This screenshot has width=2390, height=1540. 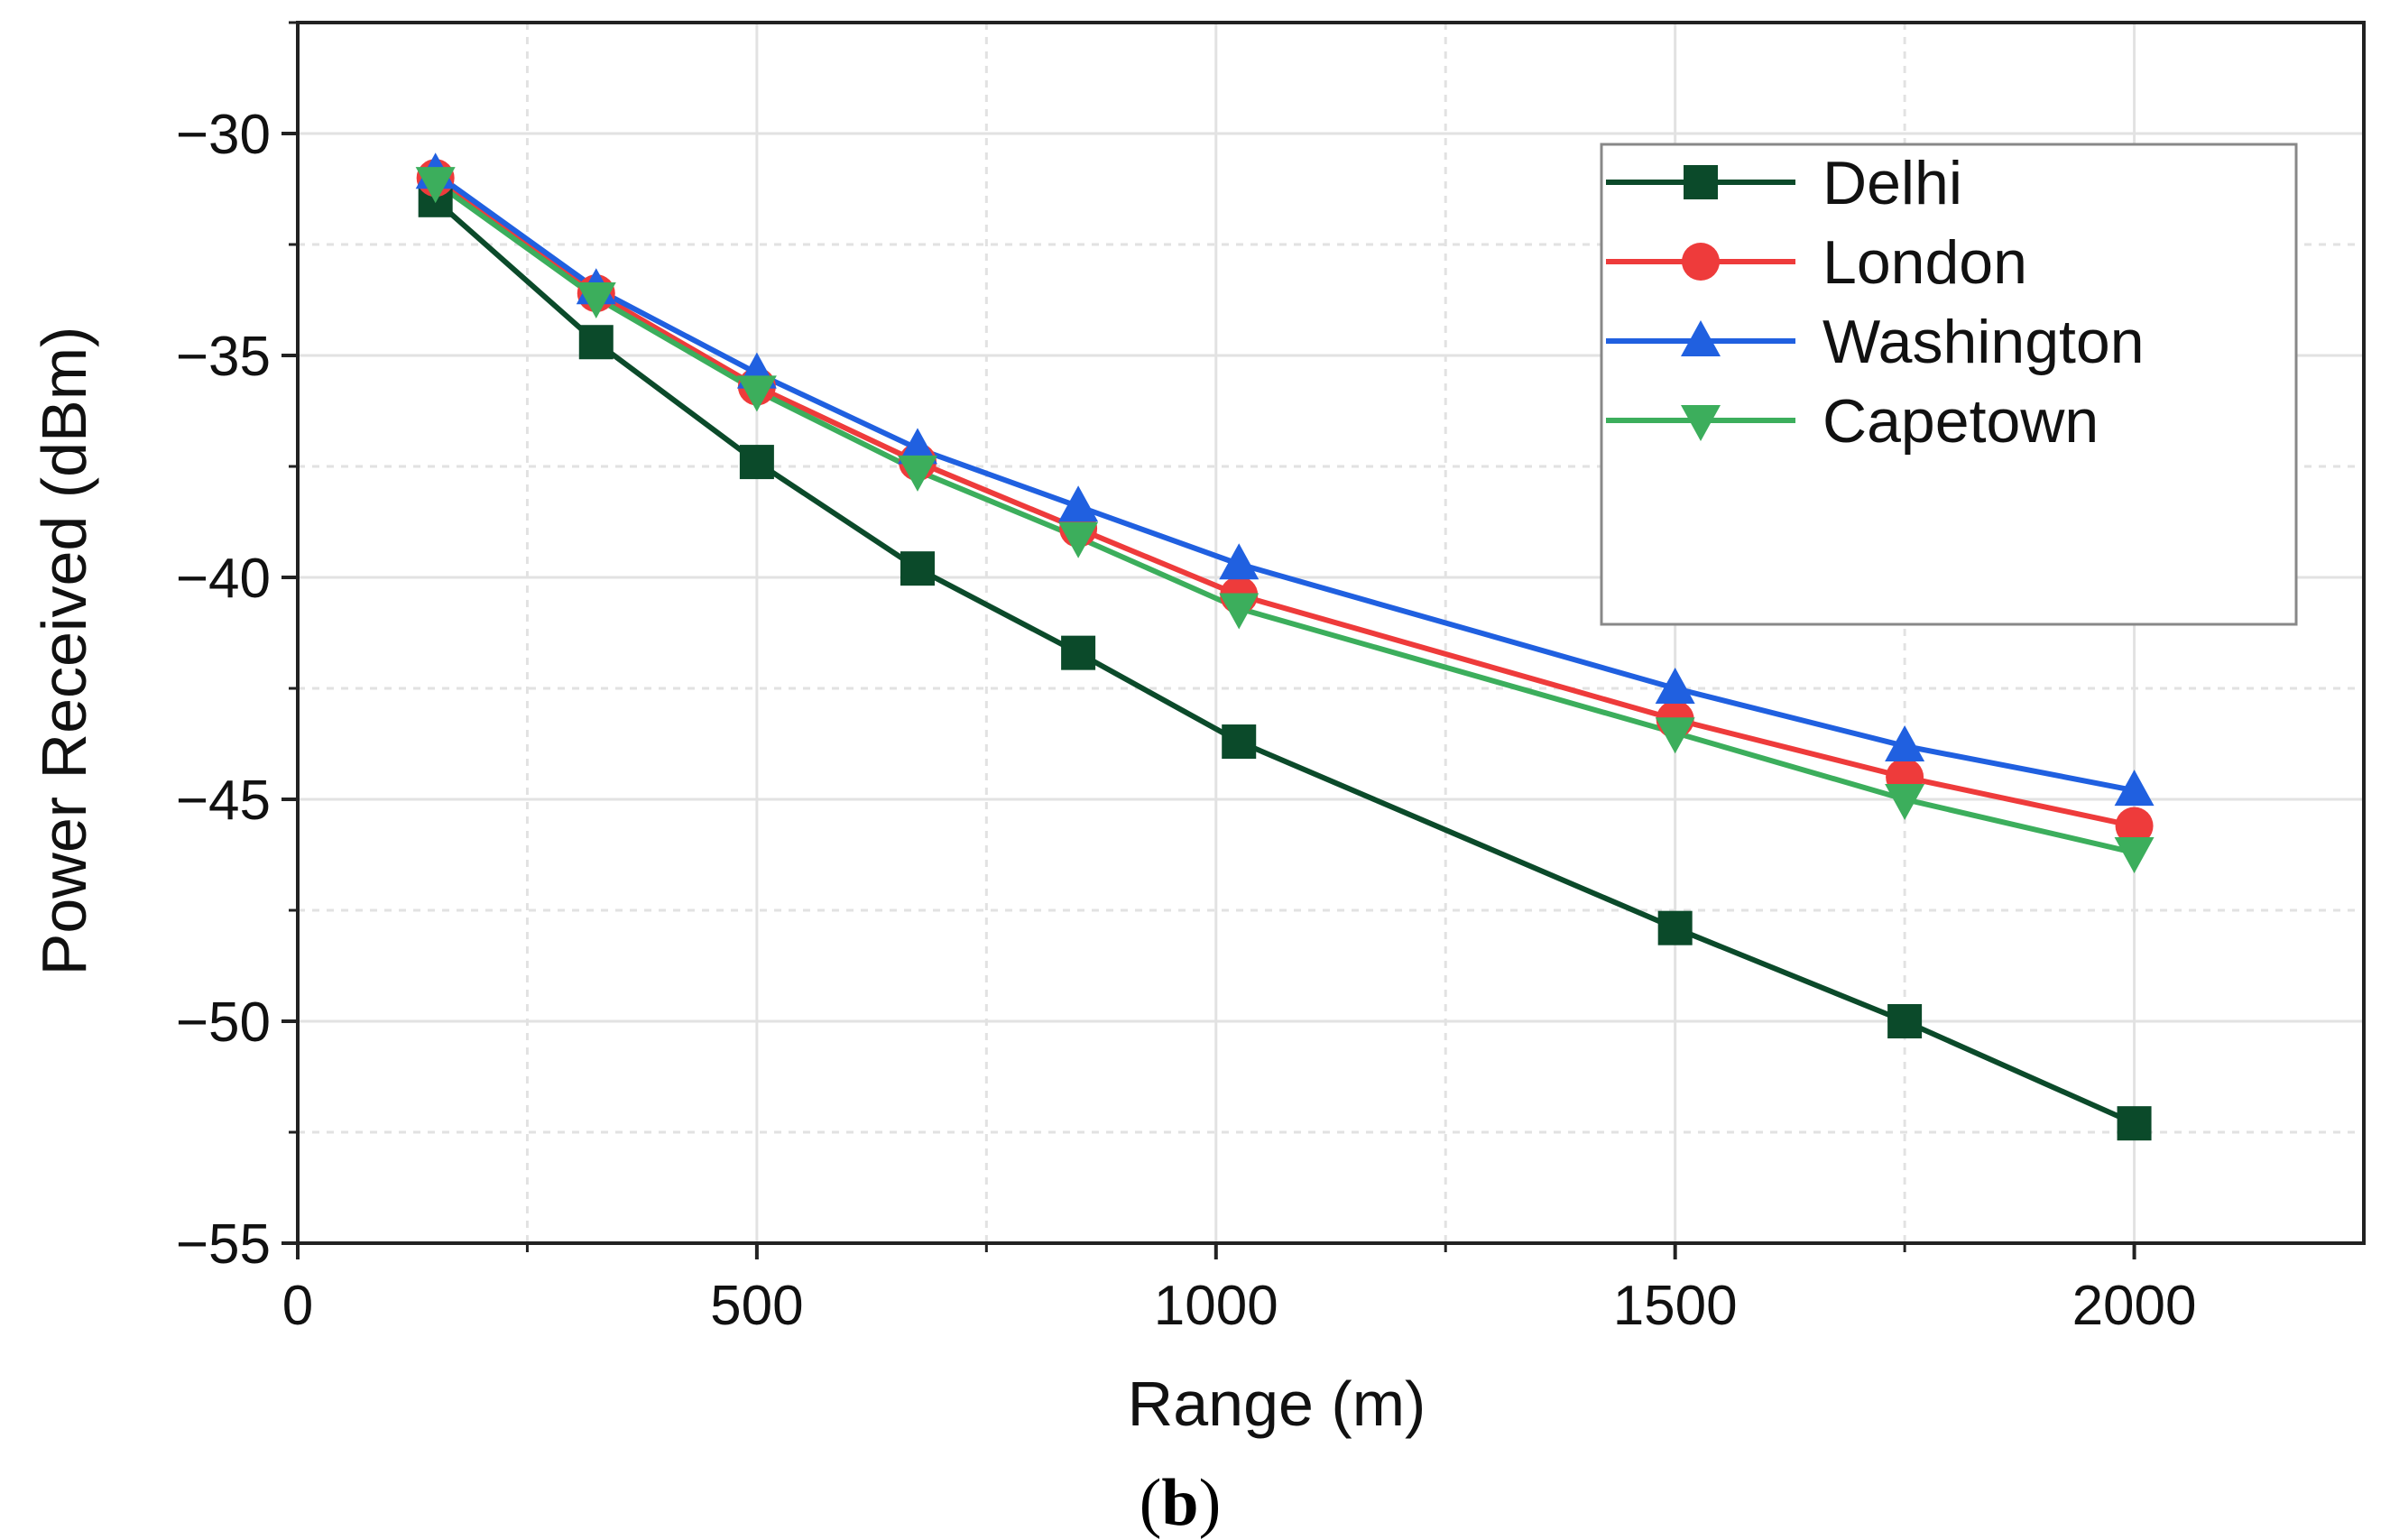 What do you see at coordinates (223, 1244) in the screenshot?
I see `y-tick-label: −55` at bounding box center [223, 1244].